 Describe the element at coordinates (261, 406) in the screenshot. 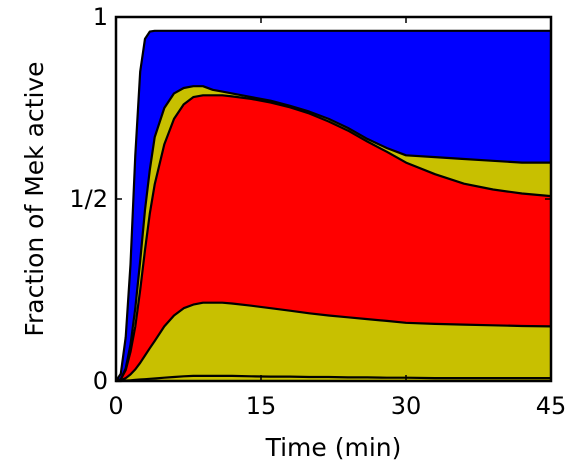

I see `x-tick-label: 15` at that location.